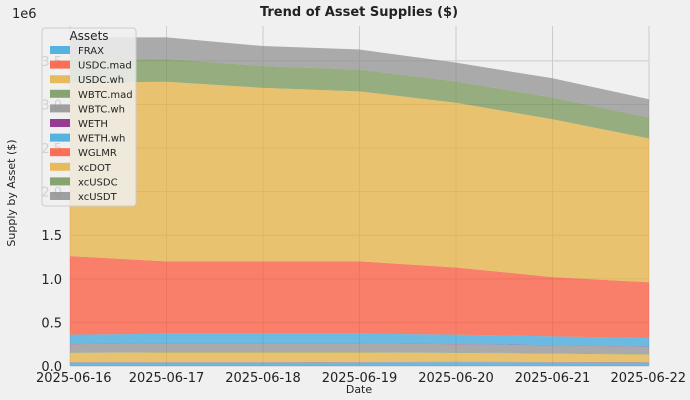 This screenshot has width=690, height=400. Describe the element at coordinates (263, 378) in the screenshot. I see `x-tick-label: 2025-06-18` at that location.